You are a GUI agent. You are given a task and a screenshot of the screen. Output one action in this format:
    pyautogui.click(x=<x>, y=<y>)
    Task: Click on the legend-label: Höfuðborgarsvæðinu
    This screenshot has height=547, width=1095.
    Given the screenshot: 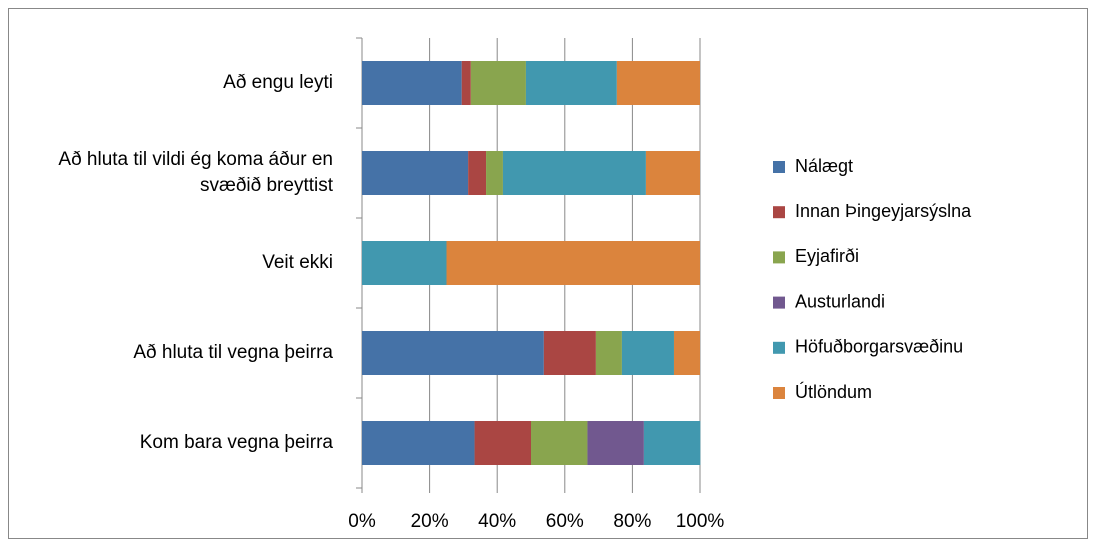 What is the action you would take?
    pyautogui.click(x=879, y=347)
    